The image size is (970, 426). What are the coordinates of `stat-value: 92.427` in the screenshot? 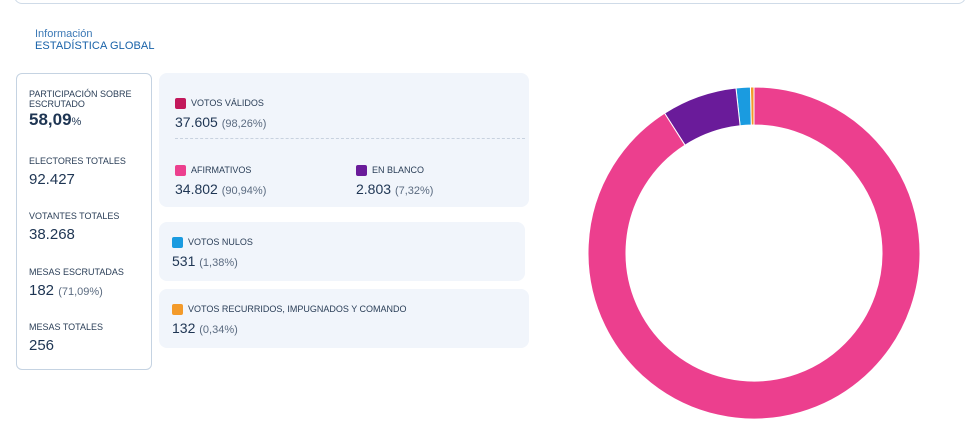 It's located at (52, 179).